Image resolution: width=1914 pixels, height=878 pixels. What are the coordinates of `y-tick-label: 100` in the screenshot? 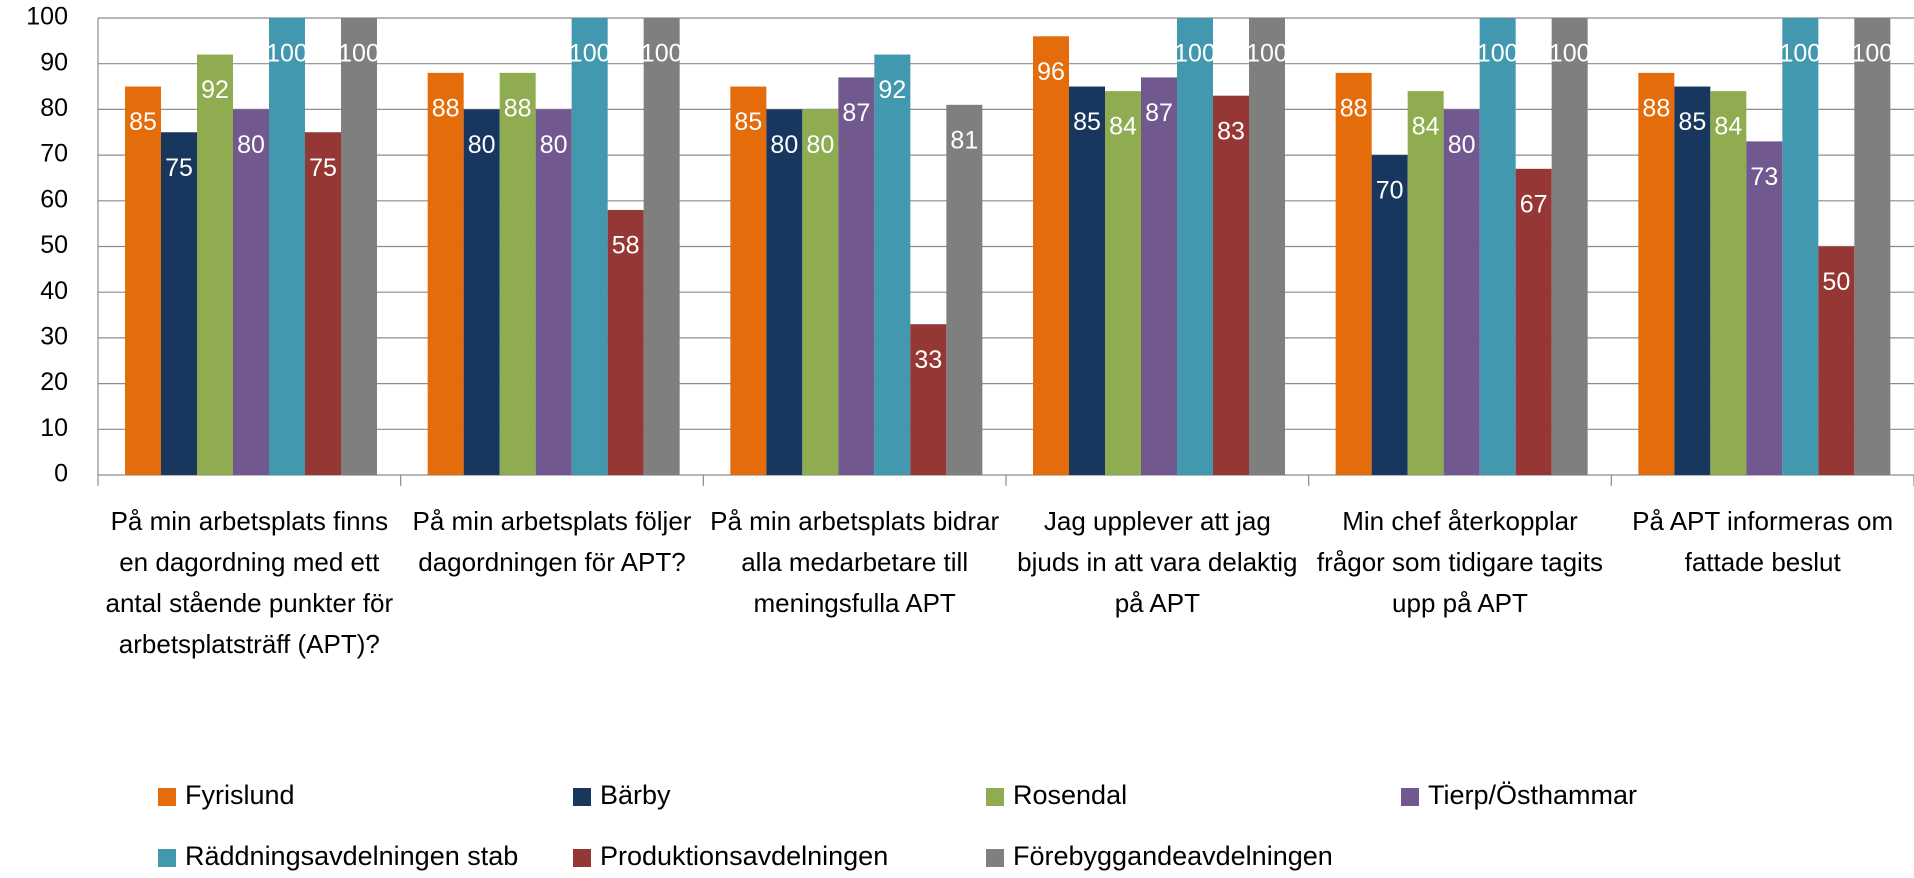 It's located at (47, 17).